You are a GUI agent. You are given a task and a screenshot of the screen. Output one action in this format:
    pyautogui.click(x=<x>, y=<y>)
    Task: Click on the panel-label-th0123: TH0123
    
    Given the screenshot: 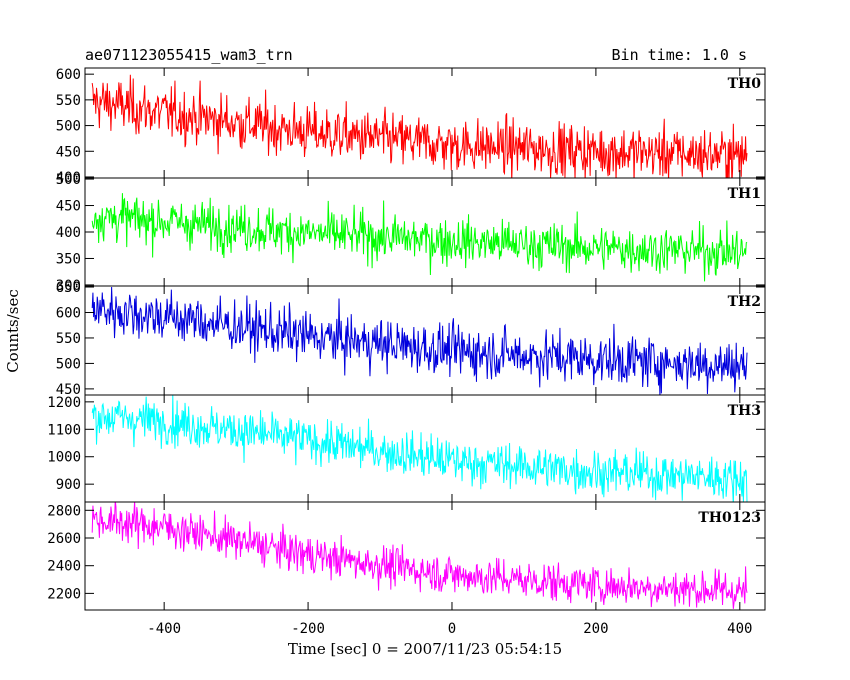 What is the action you would take?
    pyautogui.click(x=729, y=518)
    